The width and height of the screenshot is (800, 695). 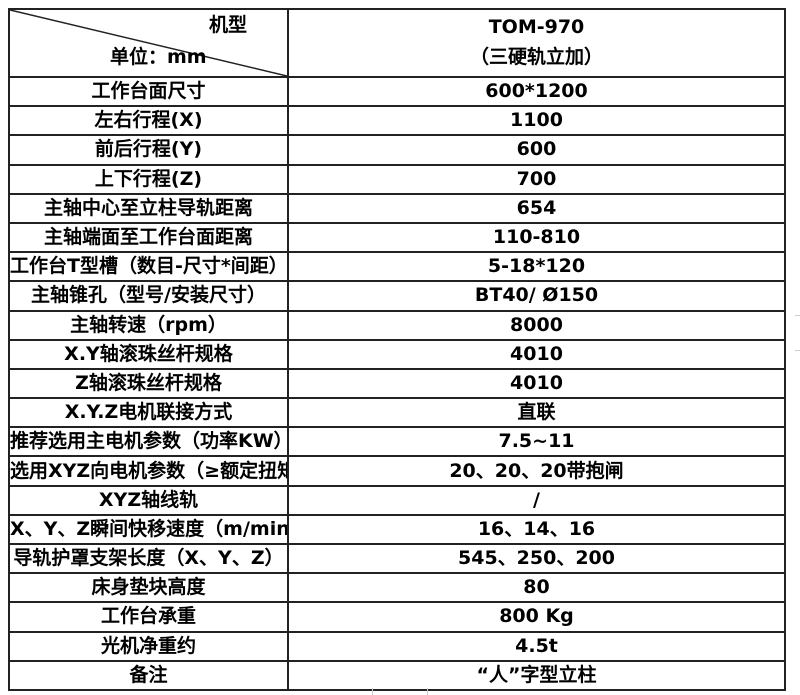 I want to click on table-row: 工作台T型槽（数目-尺寸*间距） 5-18*120, so click(x=397, y=267).